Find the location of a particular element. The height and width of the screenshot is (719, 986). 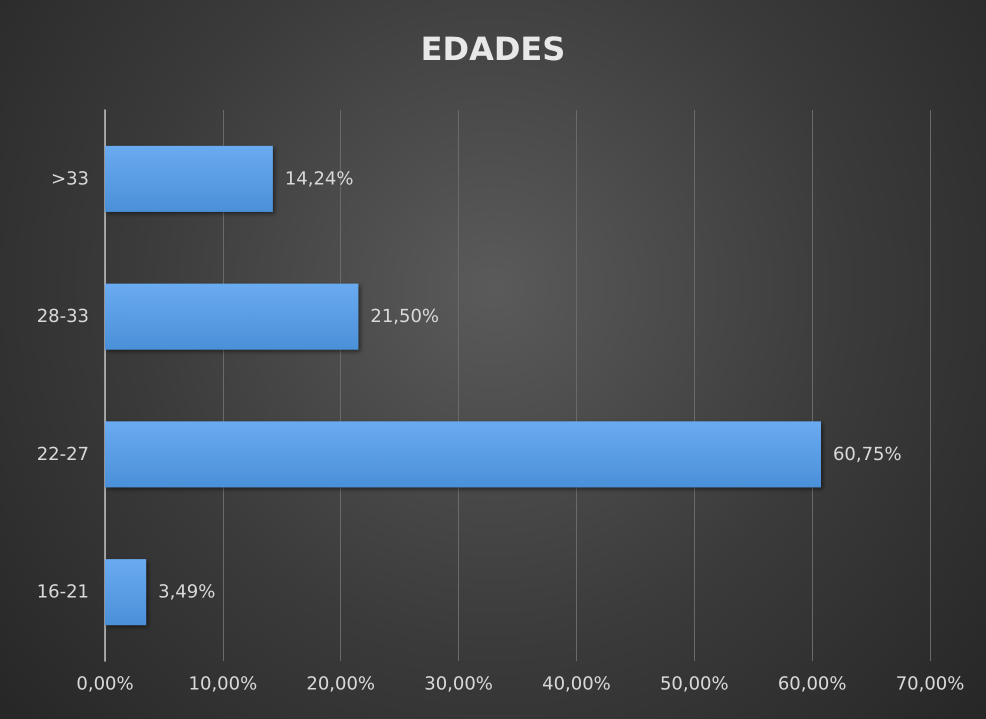

x-tick-label: 0,00% is located at coordinates (105, 684).